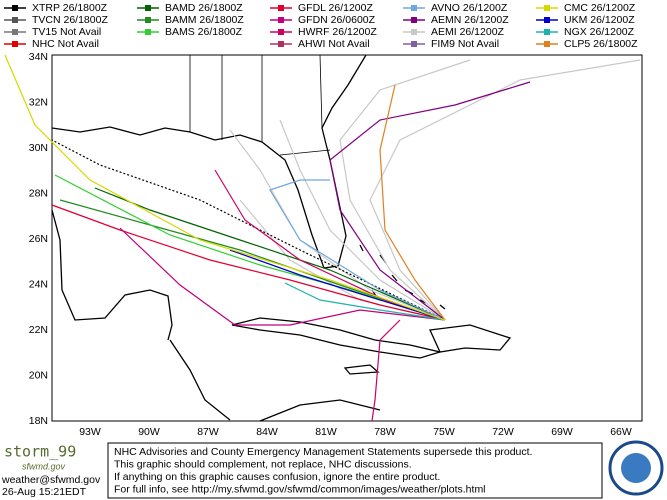 The width and height of the screenshot is (667, 500). Describe the element at coordinates (51, 480) in the screenshot. I see `email: weather@sfwmd.gov` at that location.